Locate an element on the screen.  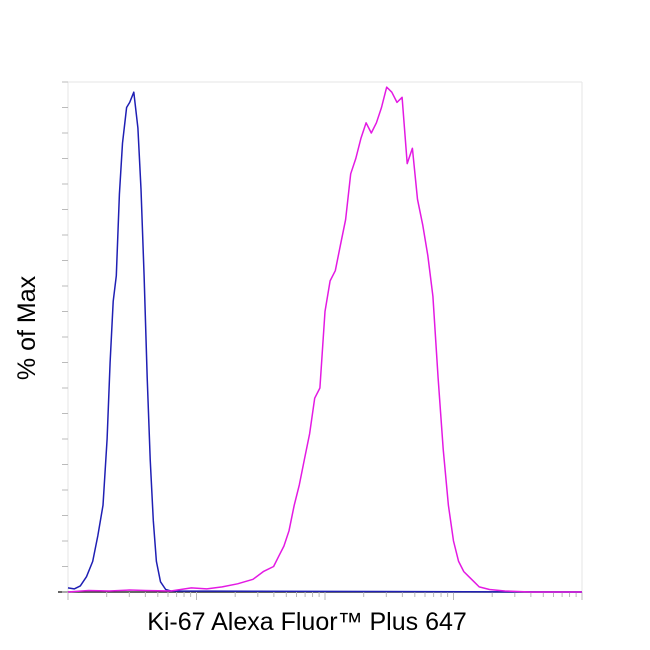
x-axis-ticks is located at coordinates (325, 596).